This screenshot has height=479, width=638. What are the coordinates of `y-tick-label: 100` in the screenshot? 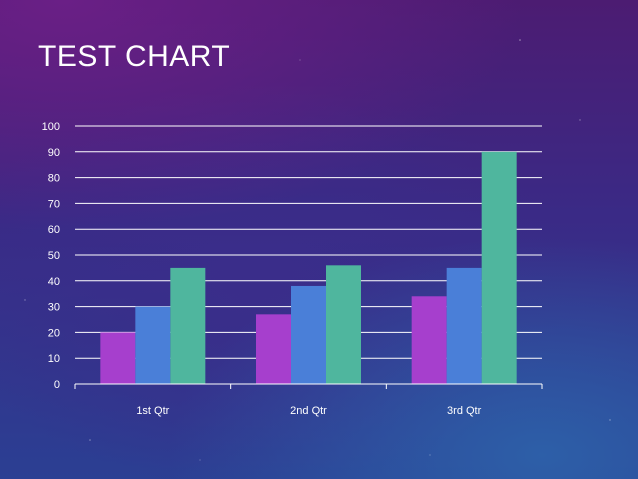 It's located at (51, 127).